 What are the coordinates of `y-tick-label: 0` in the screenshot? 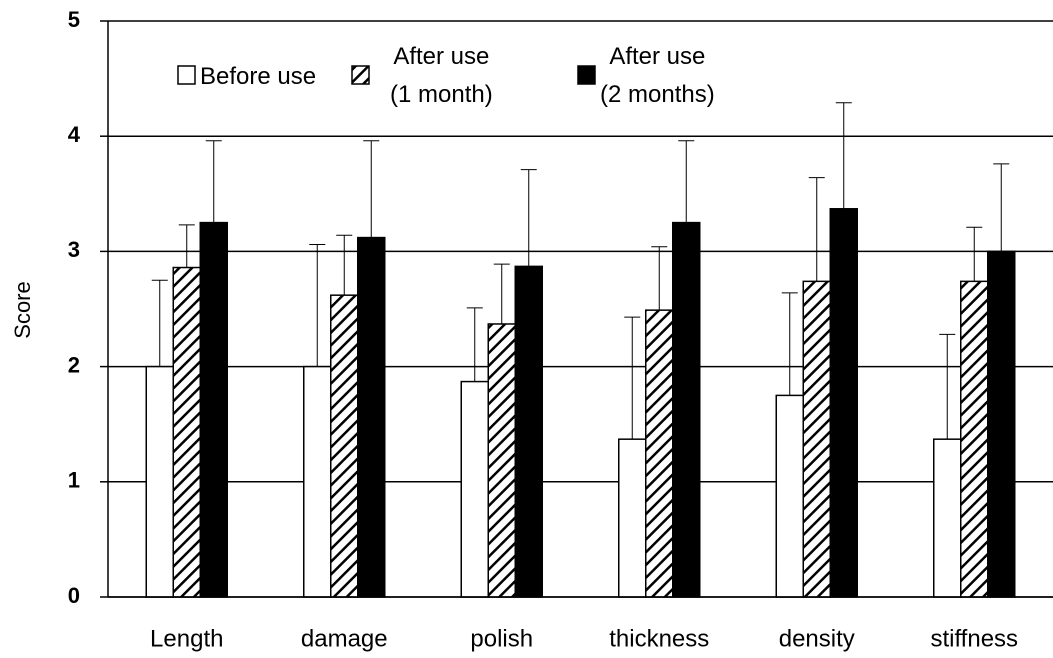 It's located at (74, 595).